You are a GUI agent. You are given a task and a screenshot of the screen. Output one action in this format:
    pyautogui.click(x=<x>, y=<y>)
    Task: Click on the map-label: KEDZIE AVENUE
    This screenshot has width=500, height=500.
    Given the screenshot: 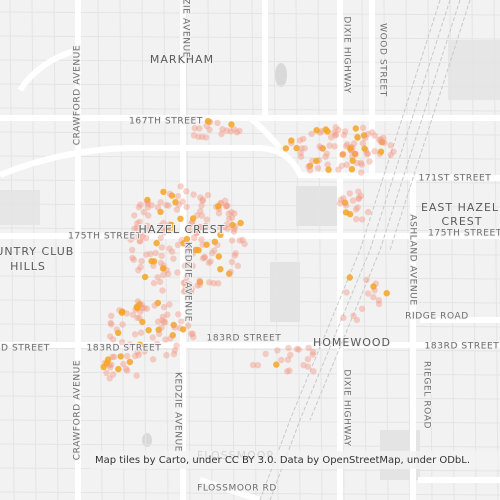 What is the action you would take?
    pyautogui.click(x=188, y=282)
    